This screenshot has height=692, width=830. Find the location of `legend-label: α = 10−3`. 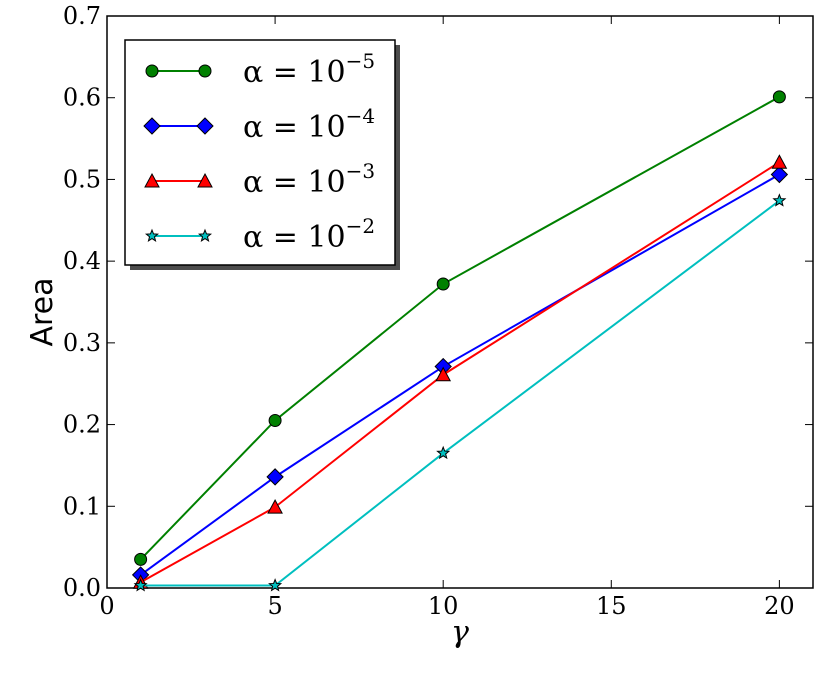

legend-label: α = 10−3 is located at coordinates (309, 179).